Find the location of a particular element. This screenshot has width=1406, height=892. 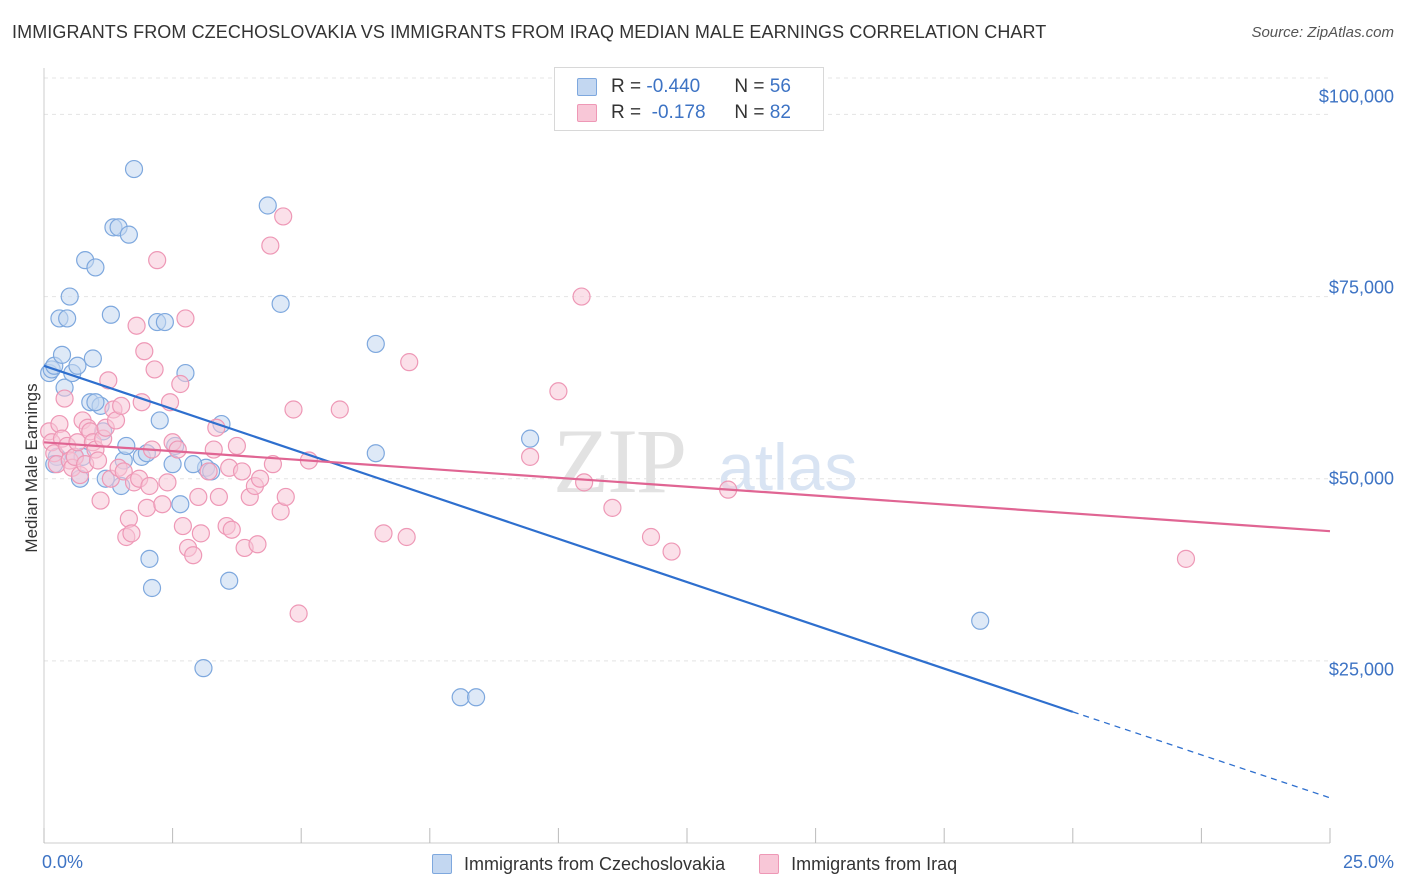

y-tick-label-50000: $50,000 is located at coordinates (1361, 478).